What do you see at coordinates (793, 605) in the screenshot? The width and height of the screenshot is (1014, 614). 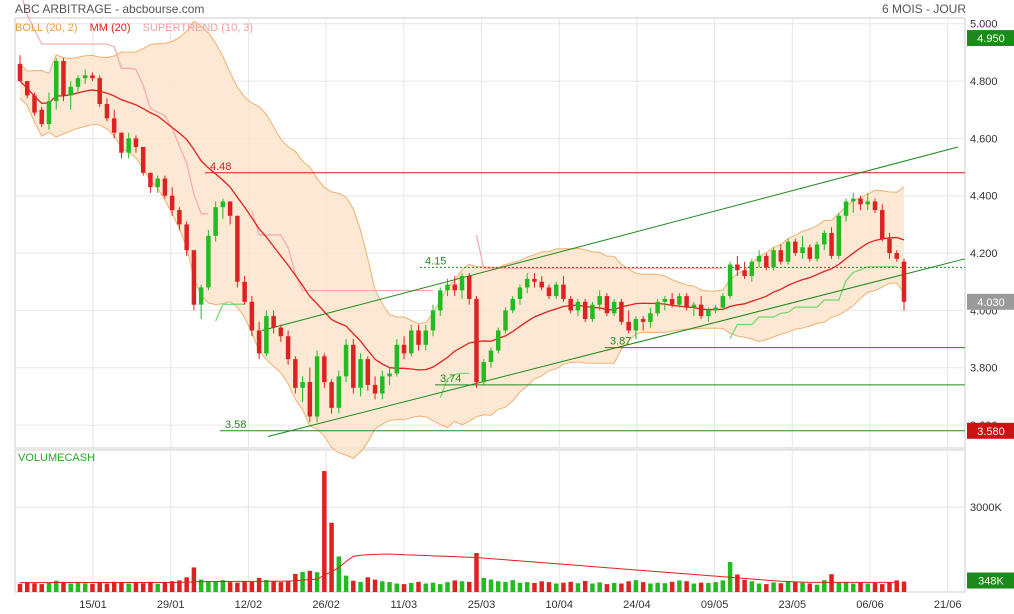 I see `x-tick-label: 23/05` at bounding box center [793, 605].